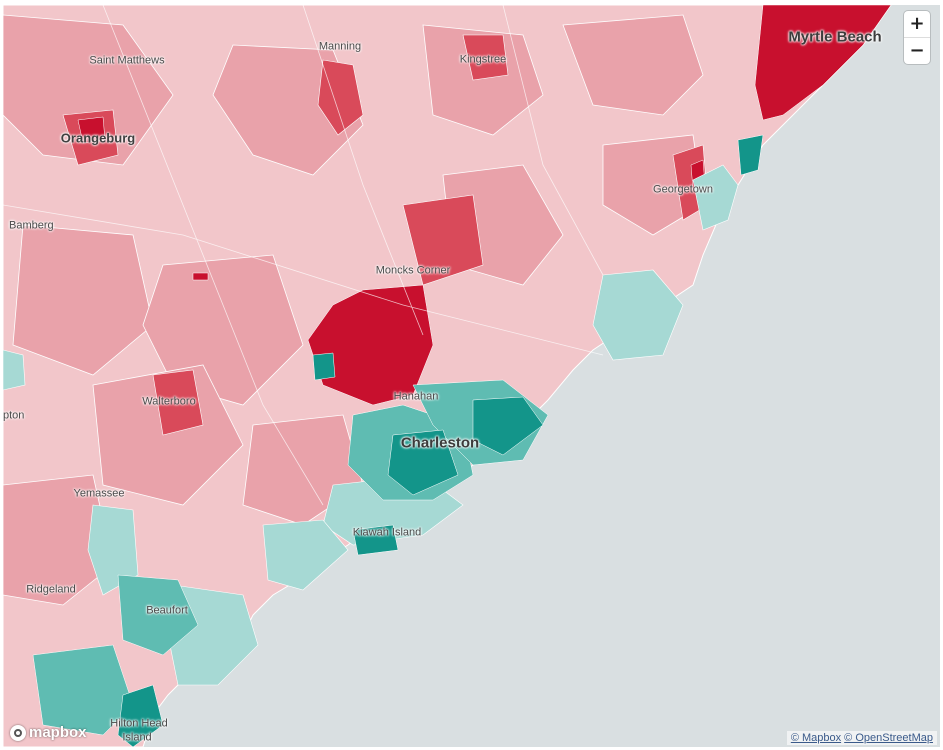 This screenshot has width=943, height=750. Describe the element at coordinates (31, 225) in the screenshot. I see `label-bamberg: Bamberg` at that location.